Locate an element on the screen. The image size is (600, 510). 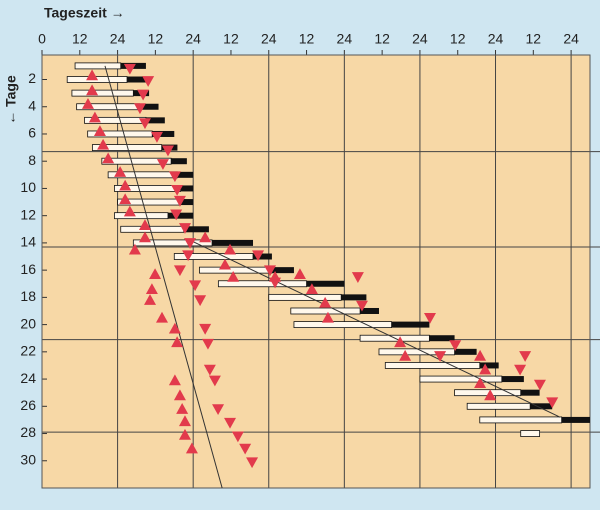
y-tick-label: 30 is located at coordinates (28, 459).